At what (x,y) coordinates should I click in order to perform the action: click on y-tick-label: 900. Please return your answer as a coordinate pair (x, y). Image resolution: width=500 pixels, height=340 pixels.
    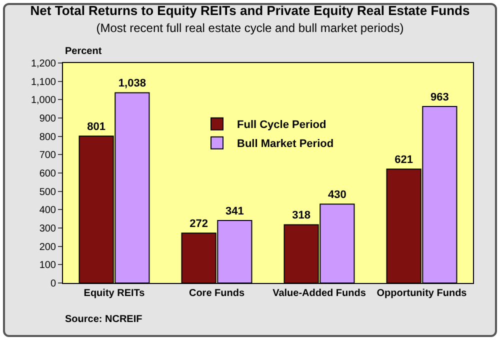
    Looking at the image, I should click on (47, 119).